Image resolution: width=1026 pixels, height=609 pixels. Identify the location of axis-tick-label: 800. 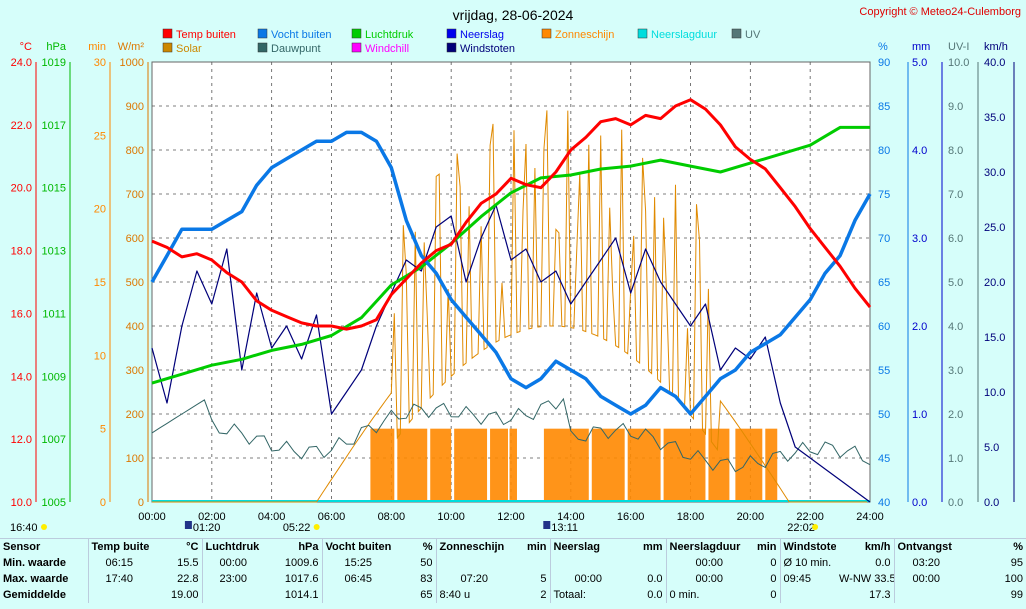
(135, 151).